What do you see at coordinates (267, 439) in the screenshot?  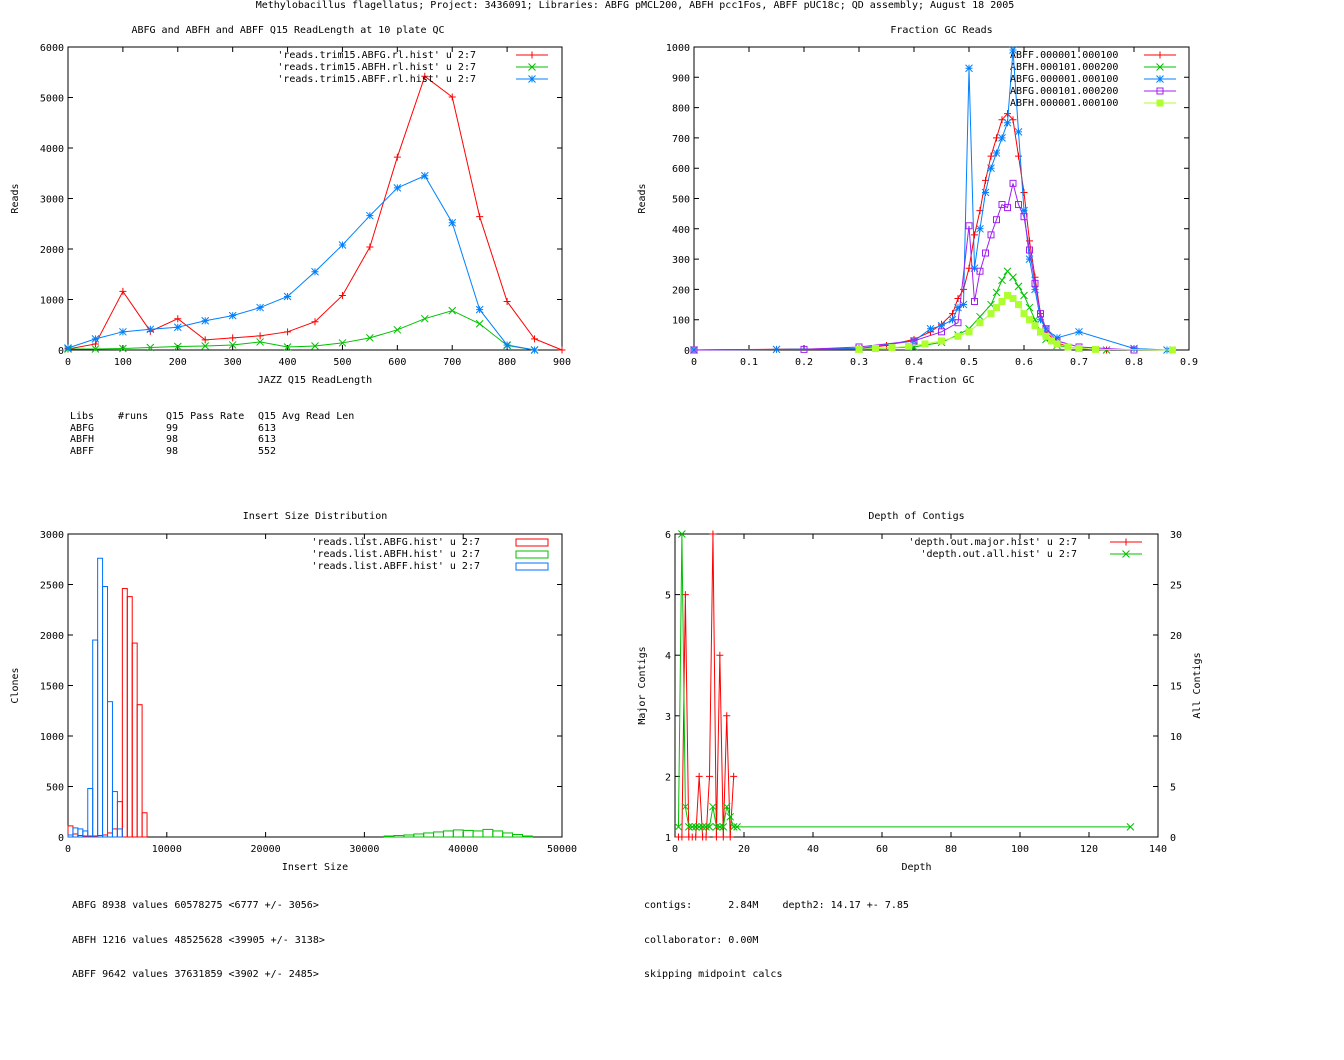 I see `stats-avg-len: 613` at bounding box center [267, 439].